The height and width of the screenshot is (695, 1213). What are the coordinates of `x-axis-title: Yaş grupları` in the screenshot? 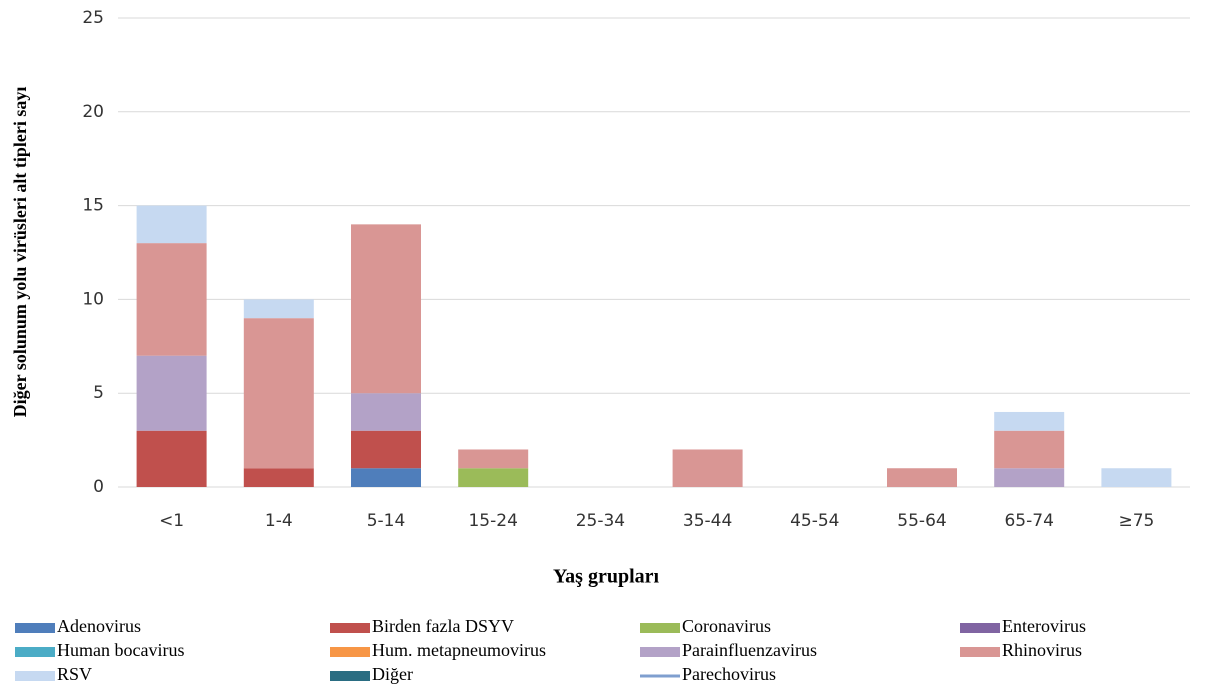 It's located at (606, 577).